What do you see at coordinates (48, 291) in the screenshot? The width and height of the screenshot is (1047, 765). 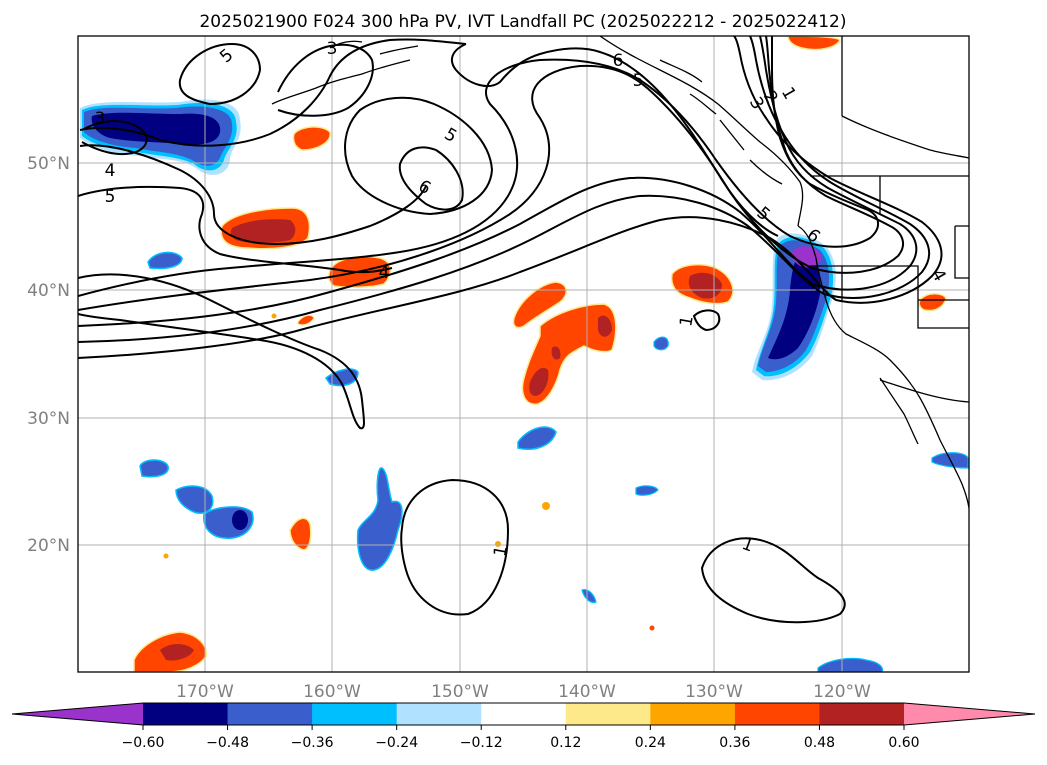 I see `lat-label-40n: 40°N` at bounding box center [48, 291].